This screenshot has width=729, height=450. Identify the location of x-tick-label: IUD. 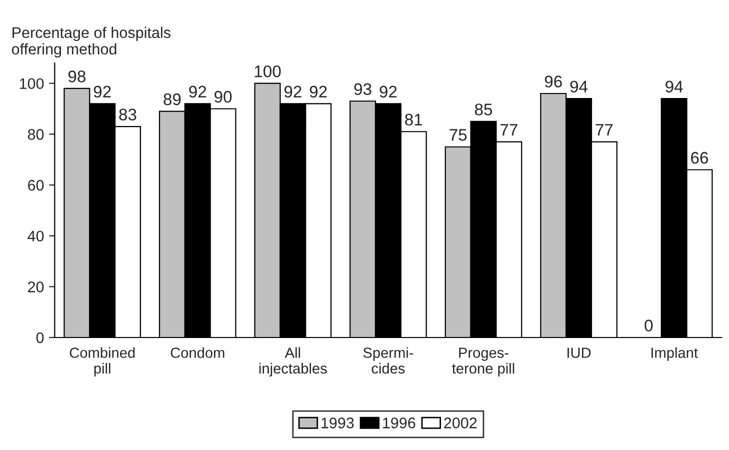
(579, 353).